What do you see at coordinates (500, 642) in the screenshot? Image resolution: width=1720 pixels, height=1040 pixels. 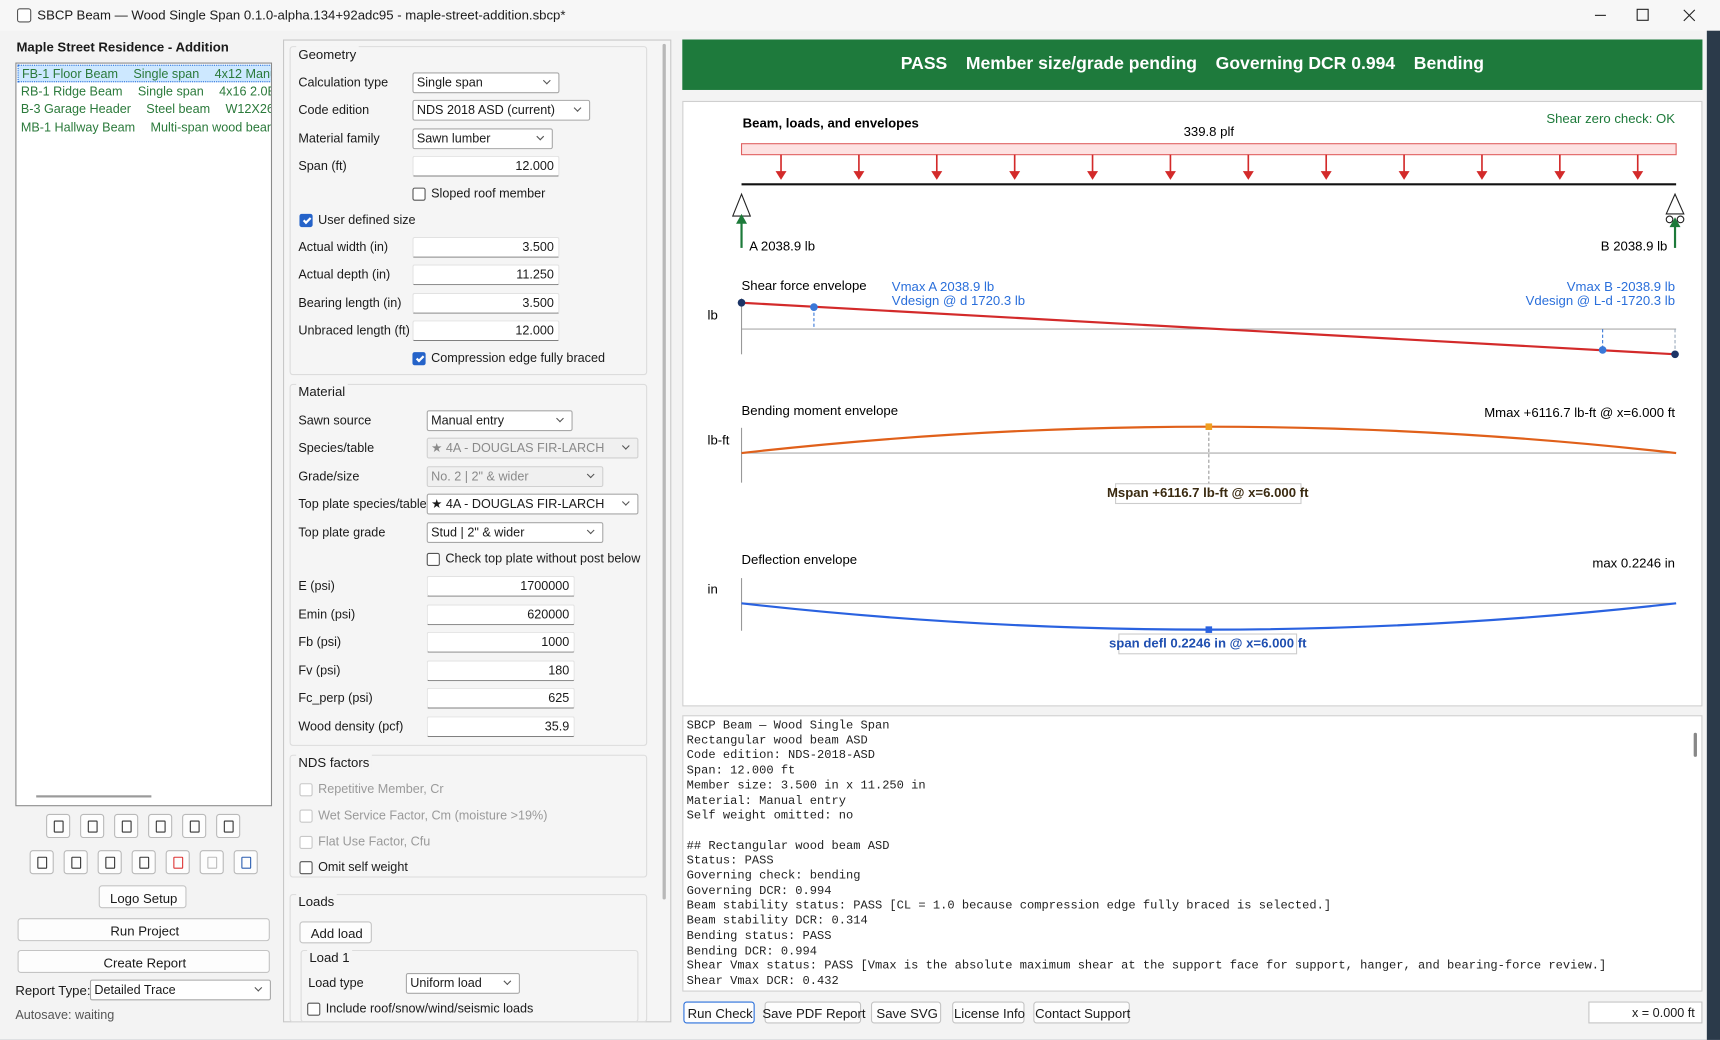 I see `text-input: 1000` at bounding box center [500, 642].